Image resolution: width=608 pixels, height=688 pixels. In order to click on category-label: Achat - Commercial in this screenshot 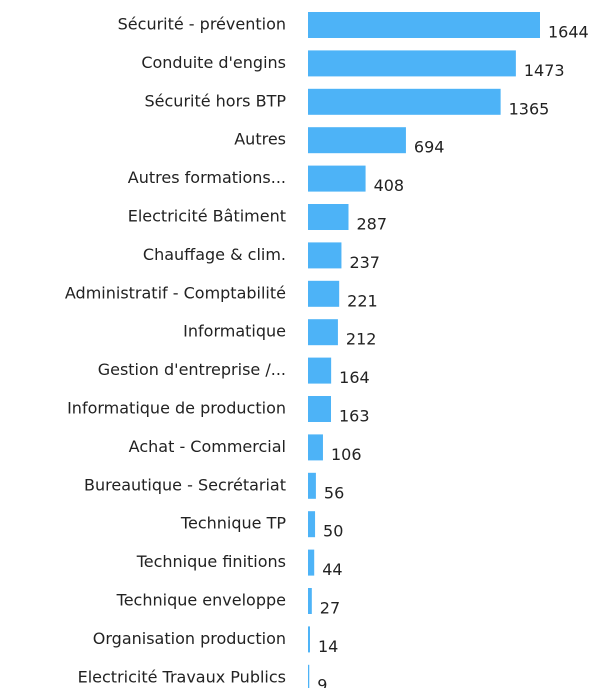, I will do `click(207, 446)`.